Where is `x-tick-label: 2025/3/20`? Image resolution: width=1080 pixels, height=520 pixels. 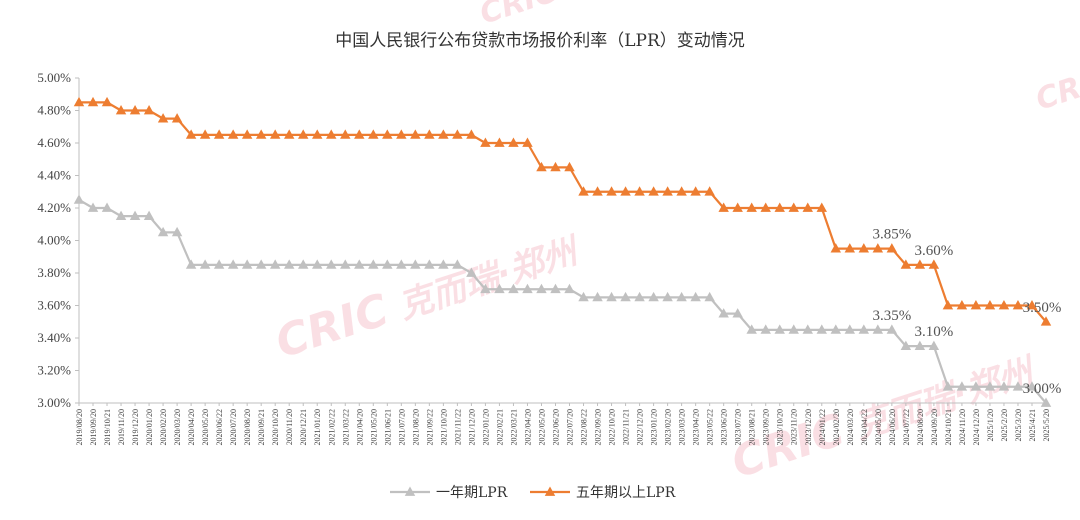
x-tick-label: 2025/3/20 is located at coordinates (1018, 425).